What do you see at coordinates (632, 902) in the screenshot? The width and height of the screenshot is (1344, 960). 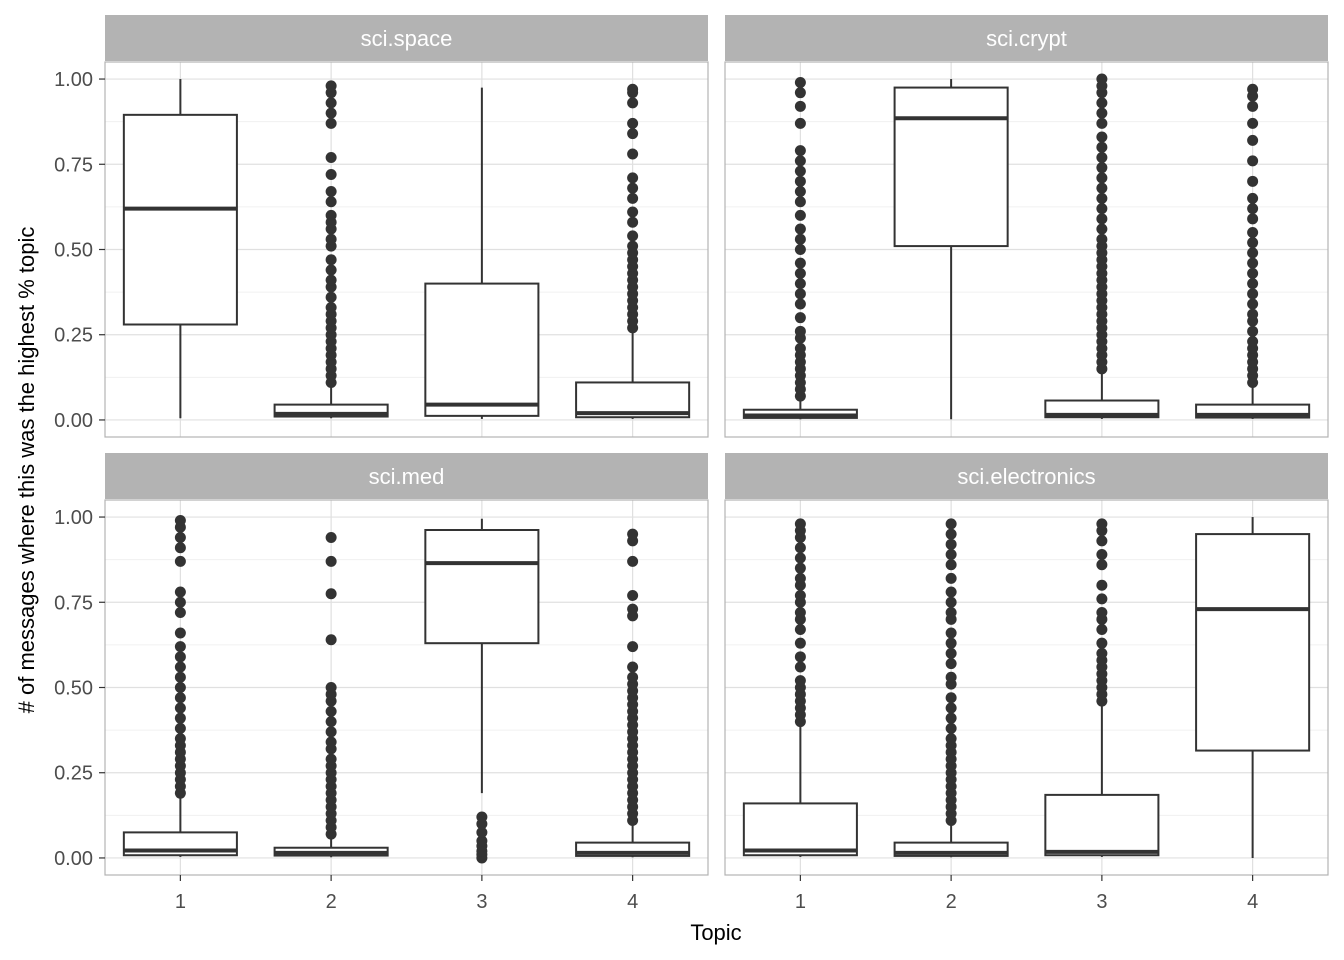 I see `x-tick-label: 4` at bounding box center [632, 902].